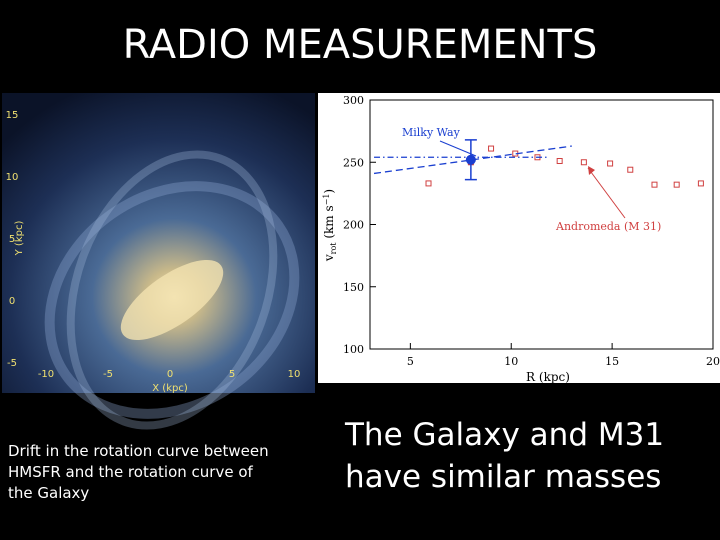 This screenshot has height=540, width=720. Describe the element at coordinates (591, 170) in the screenshot. I see `annotation-arrowhead` at that location.